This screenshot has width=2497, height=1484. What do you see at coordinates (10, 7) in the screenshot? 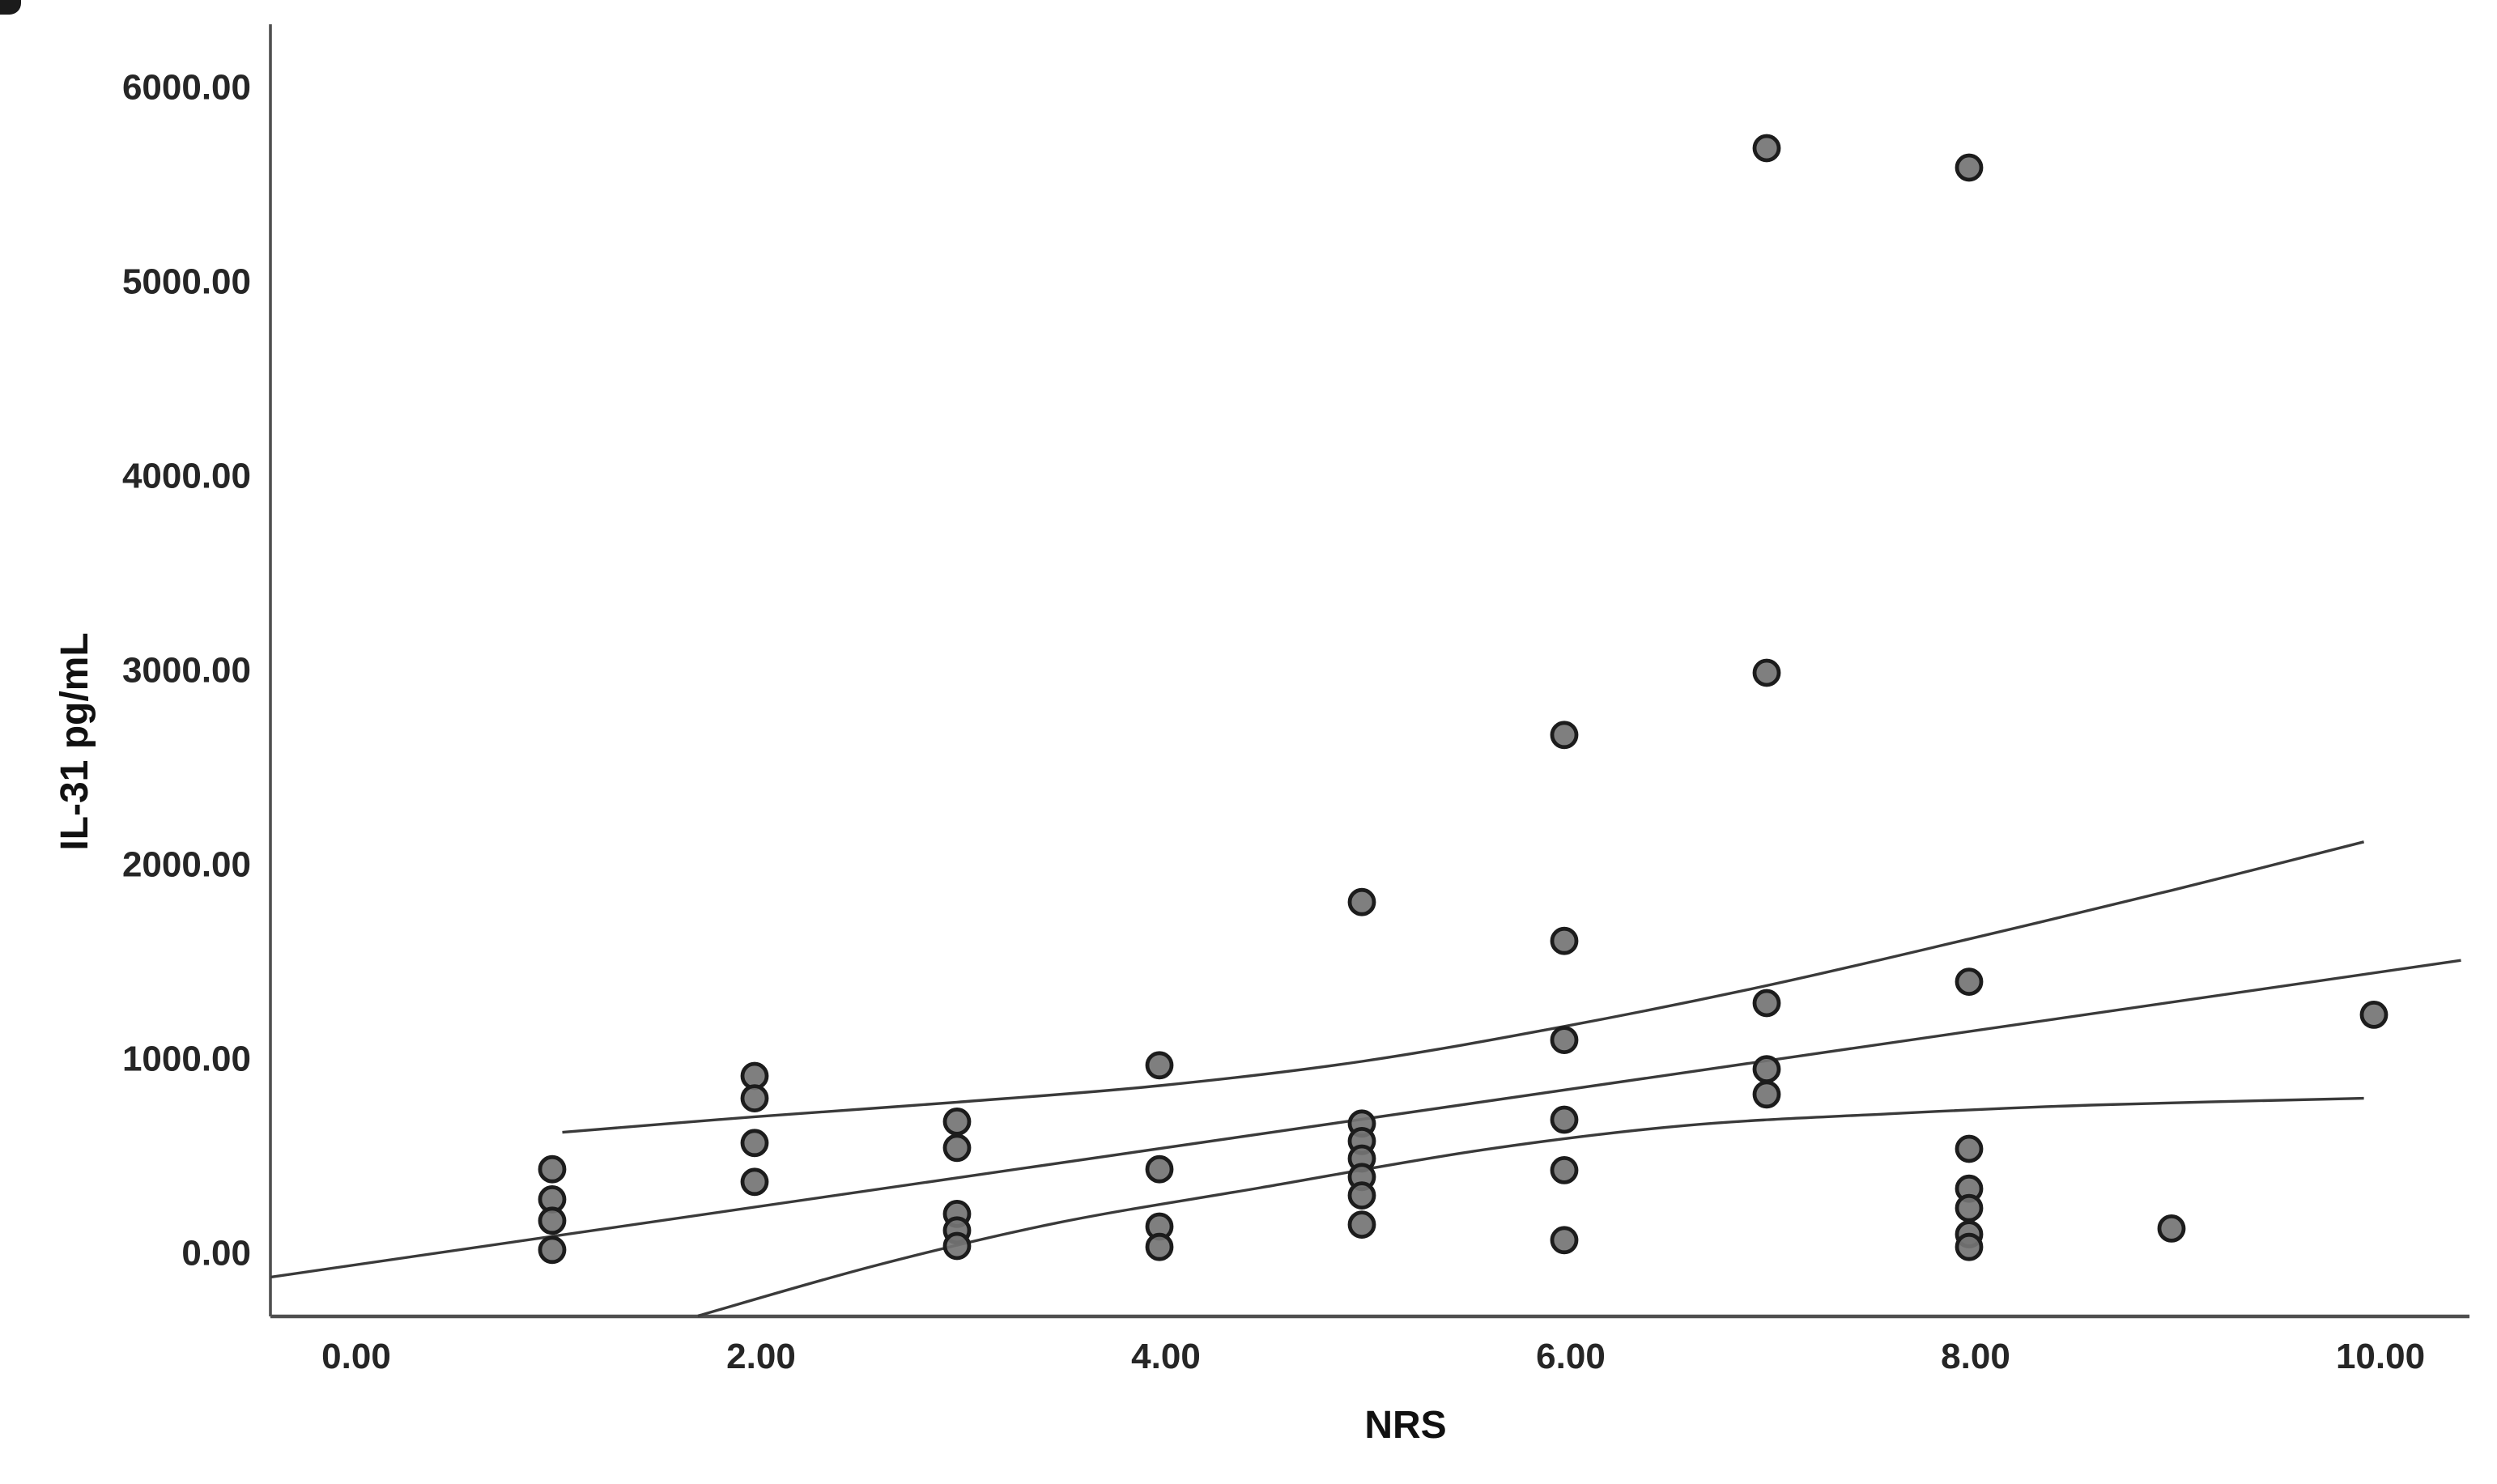
I see `scan-corner-artifact` at bounding box center [10, 7].